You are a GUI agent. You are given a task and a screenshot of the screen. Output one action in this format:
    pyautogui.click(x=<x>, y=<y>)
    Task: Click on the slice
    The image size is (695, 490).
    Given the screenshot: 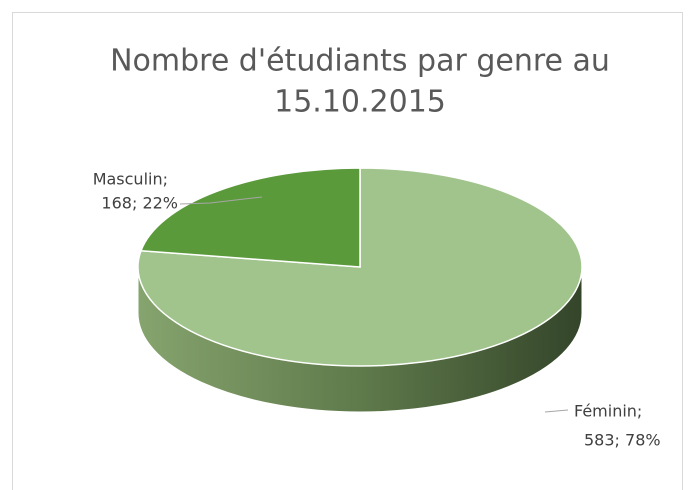 What is the action you would take?
    pyautogui.click(x=250, y=217)
    